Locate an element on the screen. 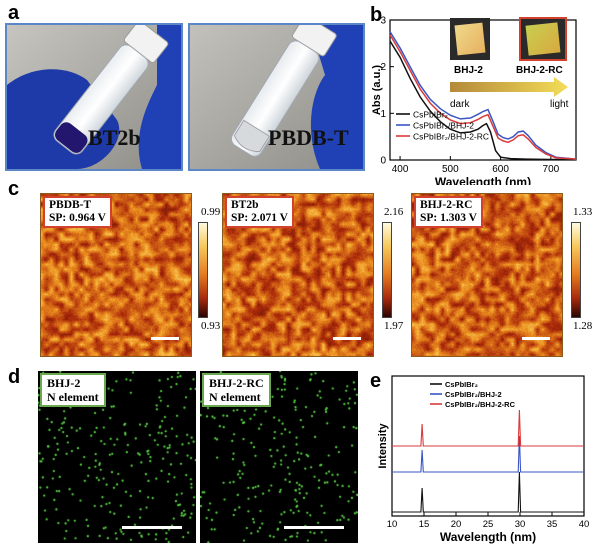  kpfm-tag-bt2b: BT2b SP: 2.071 V is located at coordinates (259, 212).